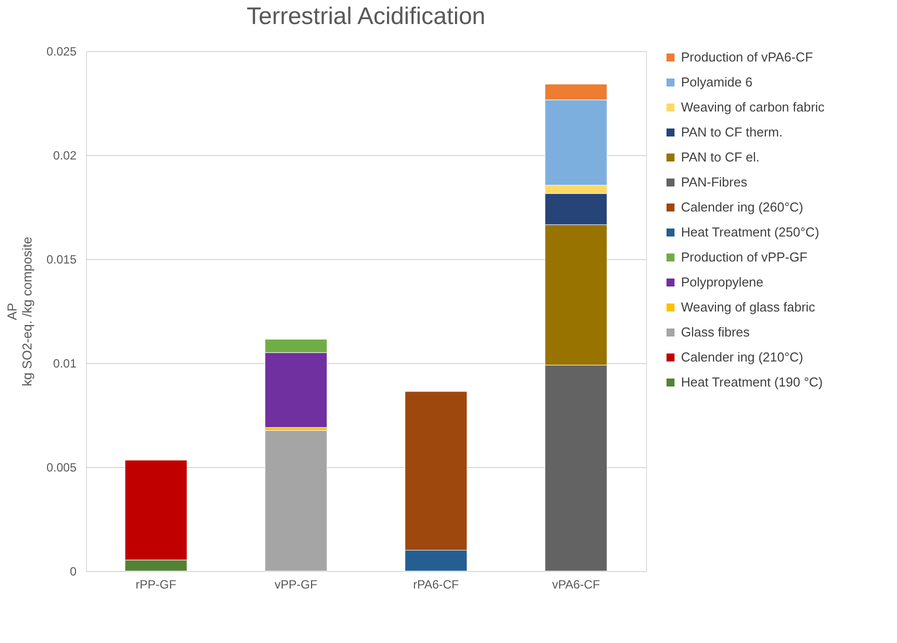 The height and width of the screenshot is (643, 897). I want to click on legend-label: Calender ing (260°C), so click(742, 207).